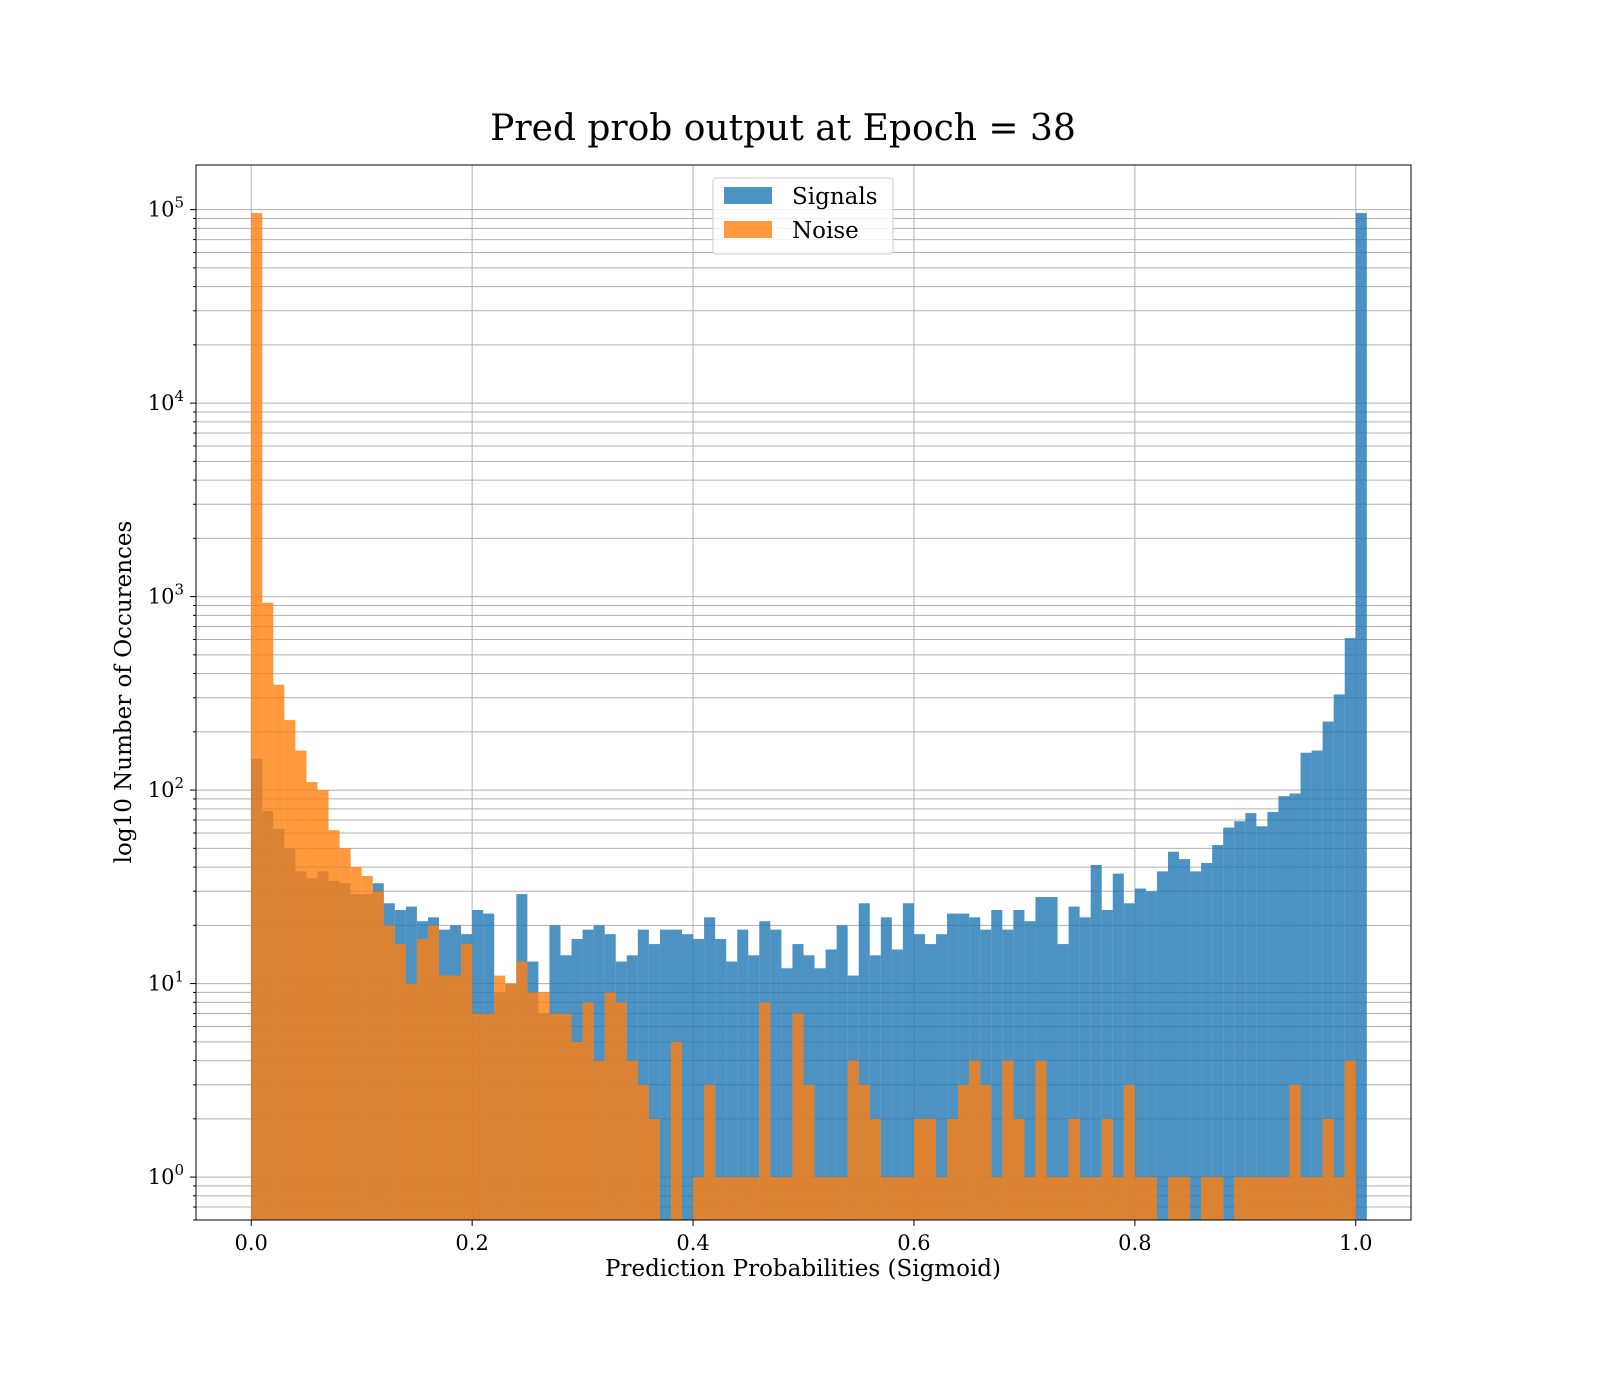  Describe the element at coordinates (251, 1243) in the screenshot. I see `x-tick-label: 0.0` at that location.